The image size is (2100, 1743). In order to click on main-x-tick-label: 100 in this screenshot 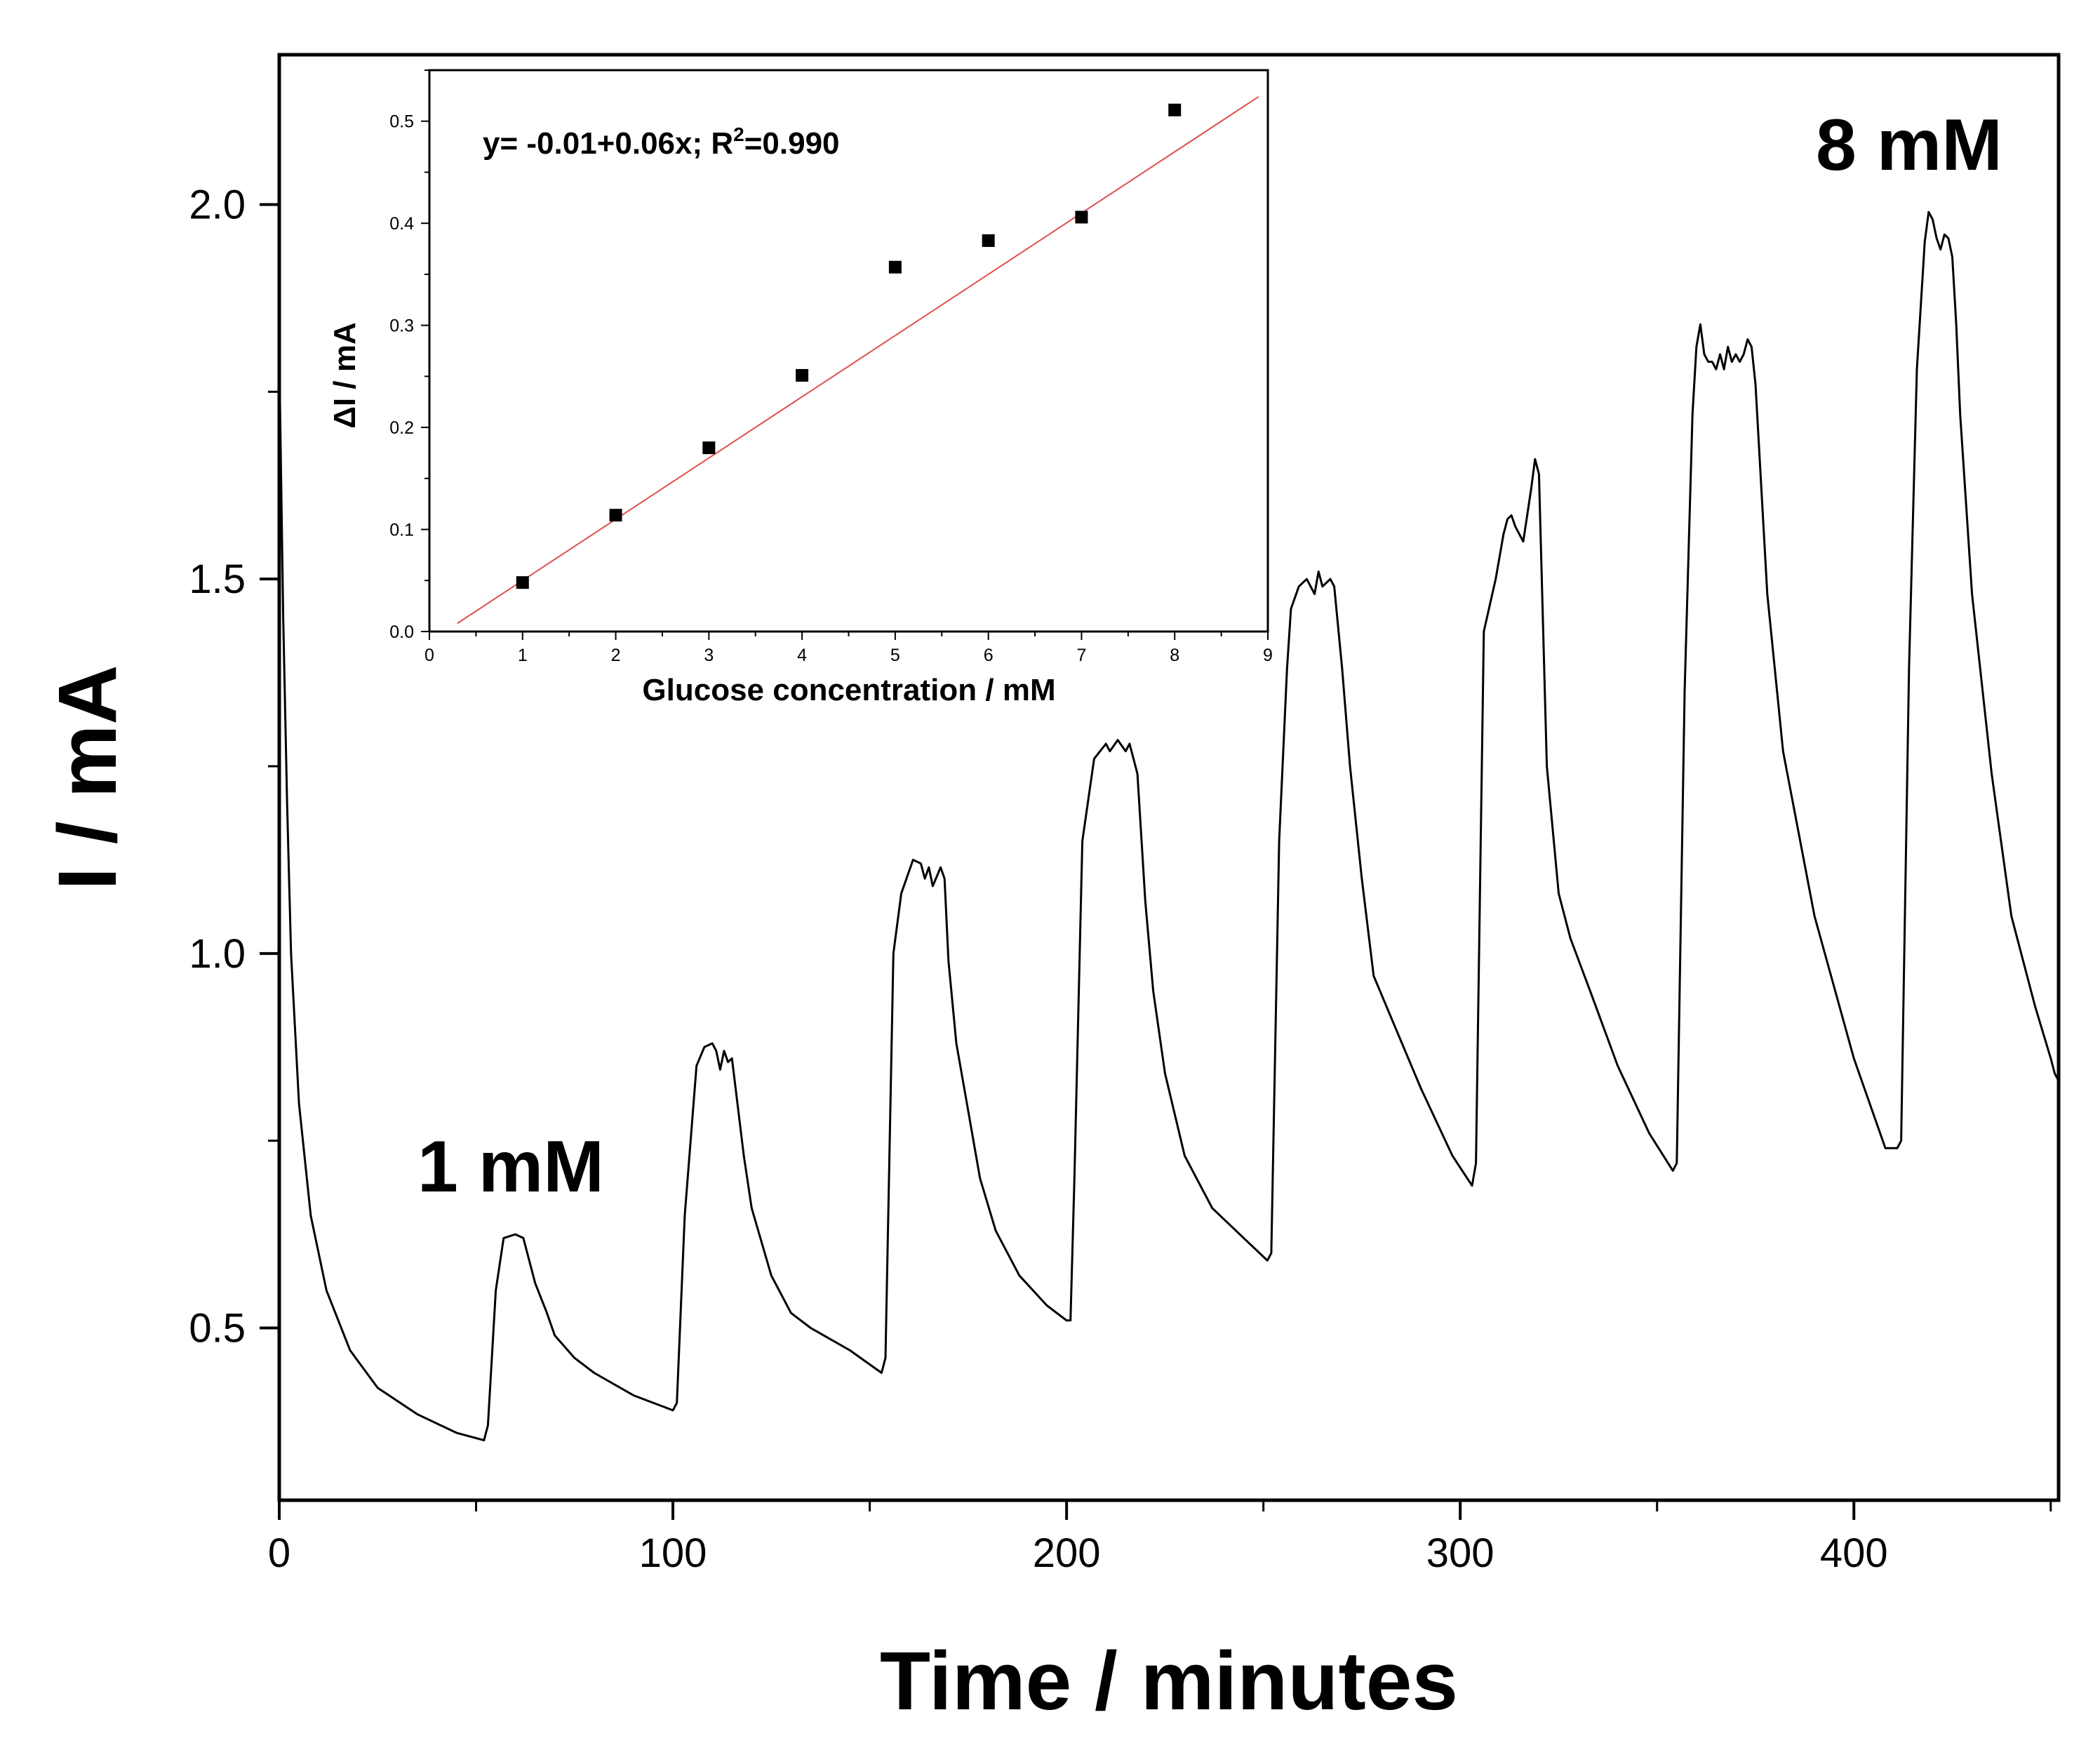, I will do `click(673, 1553)`.